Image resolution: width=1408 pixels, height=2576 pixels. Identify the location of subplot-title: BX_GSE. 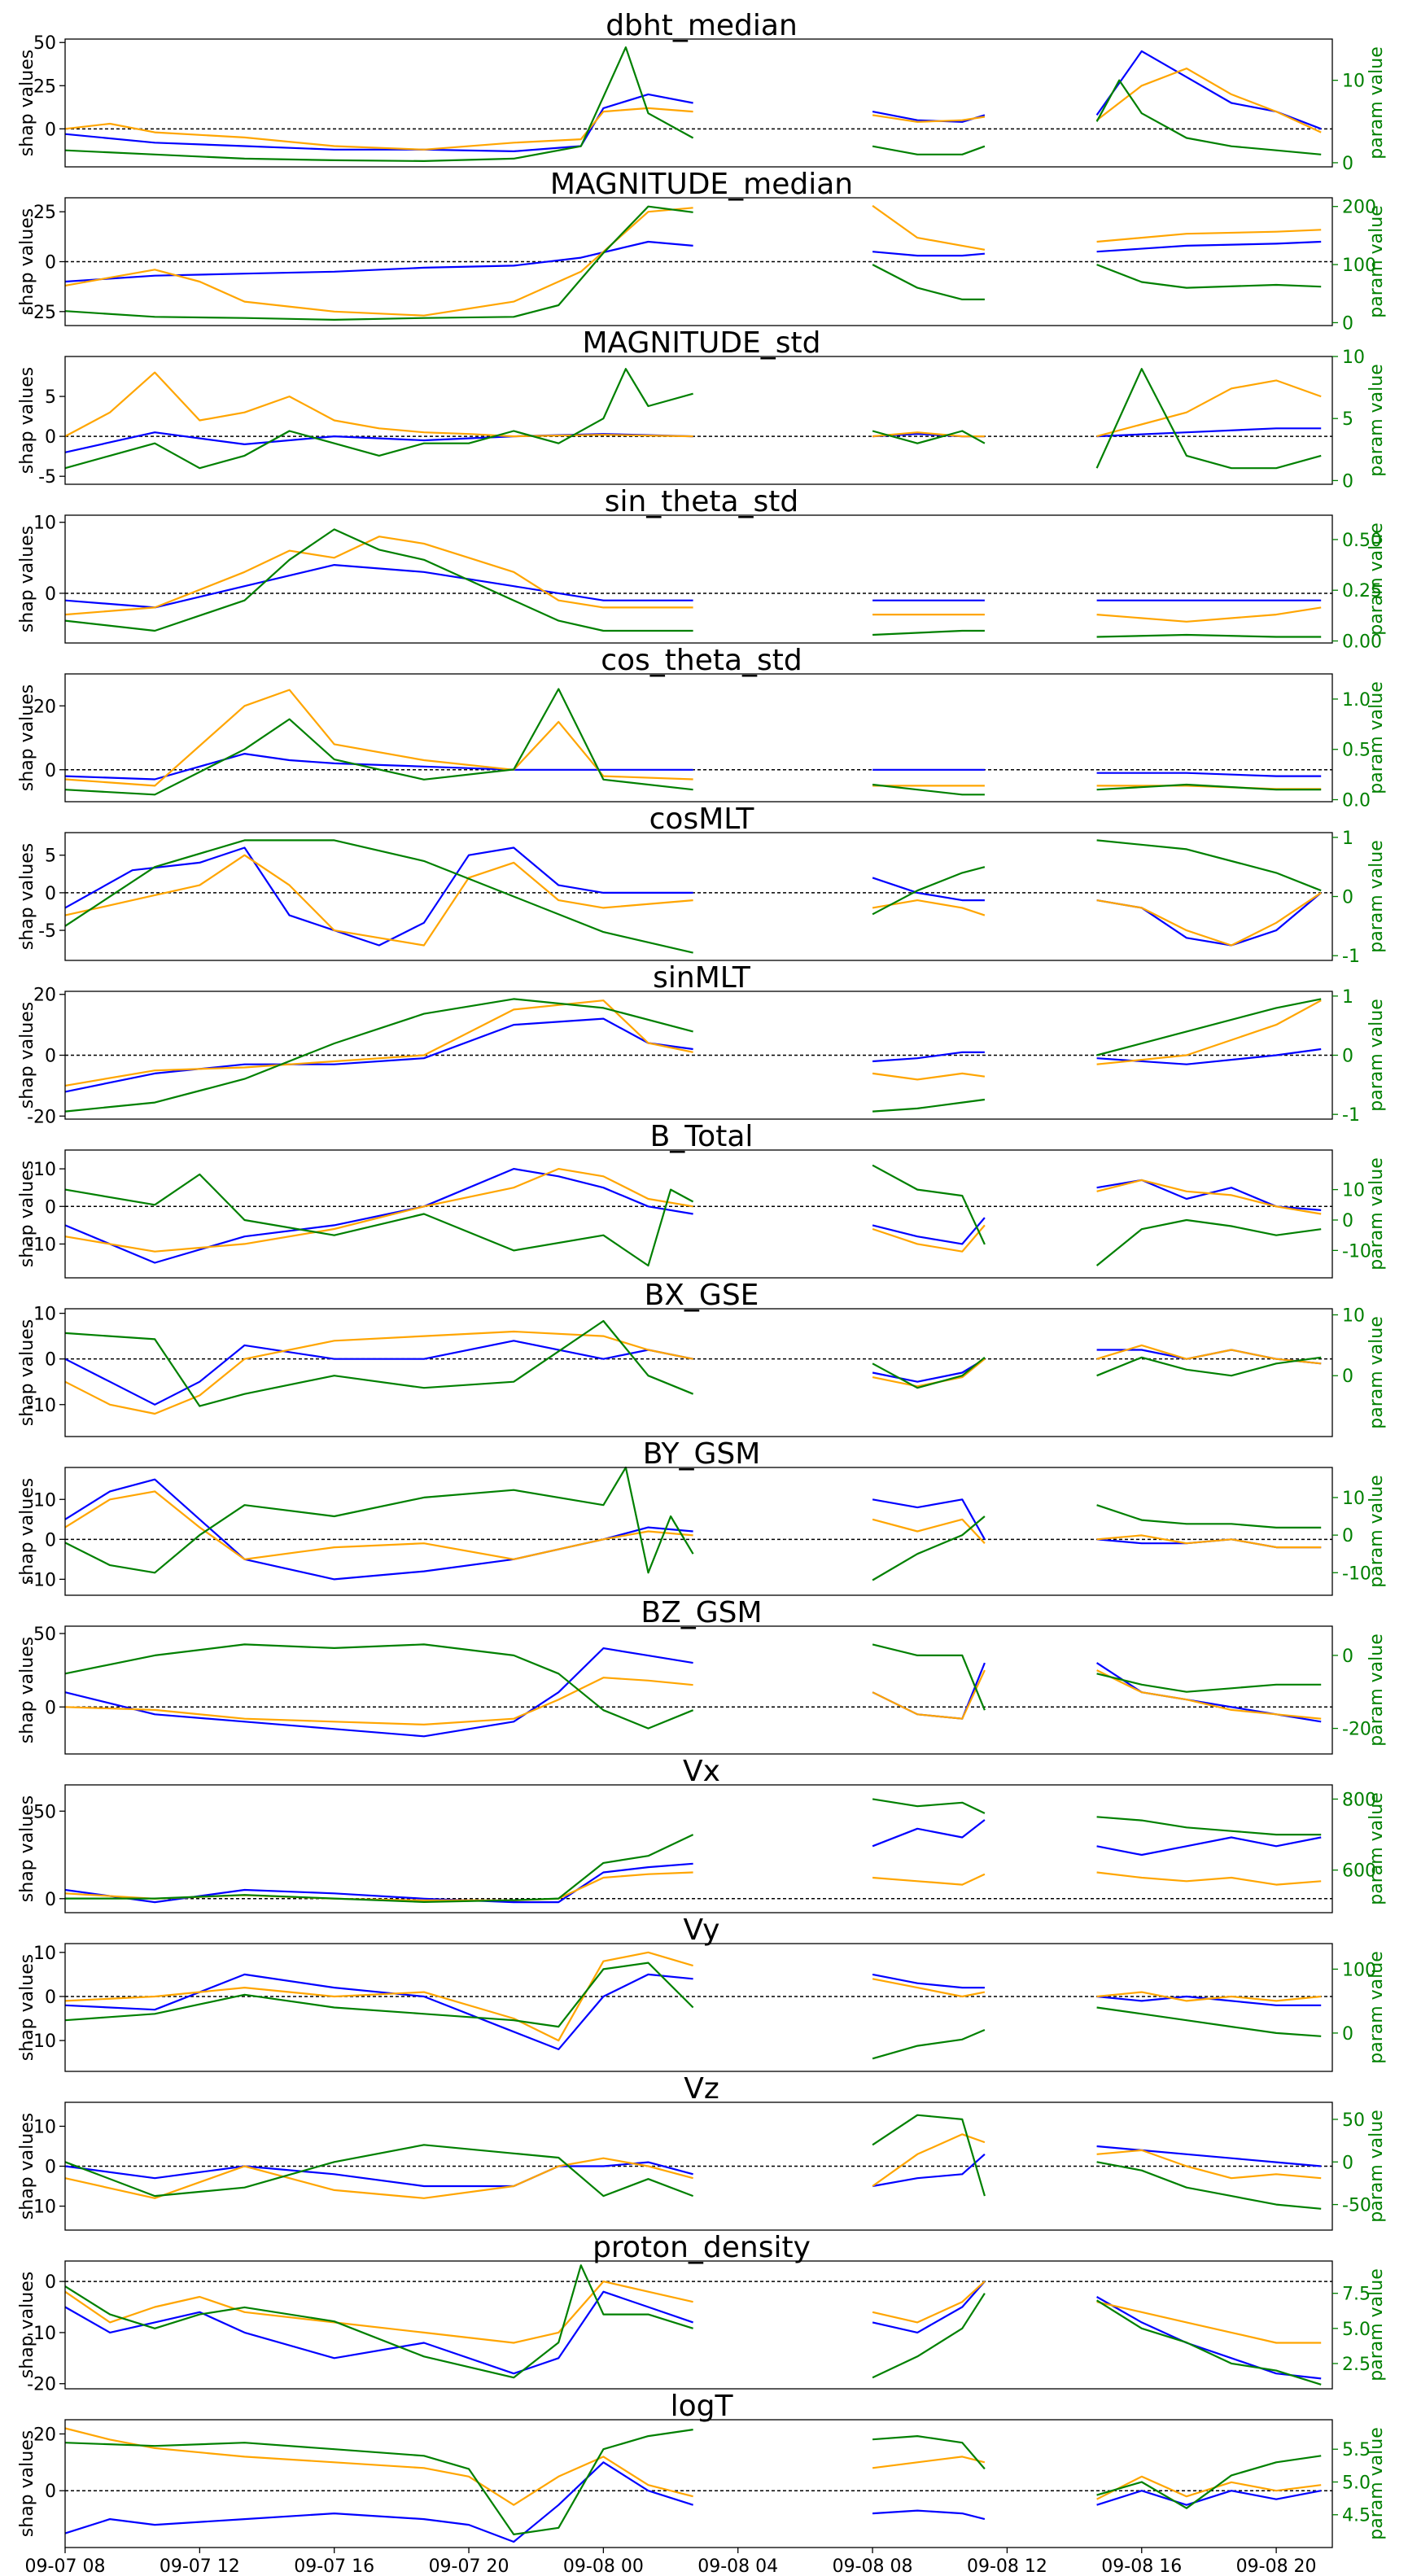
(702, 1295).